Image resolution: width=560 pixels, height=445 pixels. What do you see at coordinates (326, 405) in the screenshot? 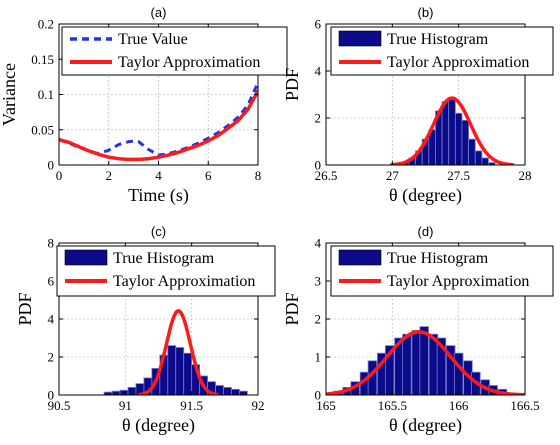
I see `x-tick-label: 165` at bounding box center [326, 405].